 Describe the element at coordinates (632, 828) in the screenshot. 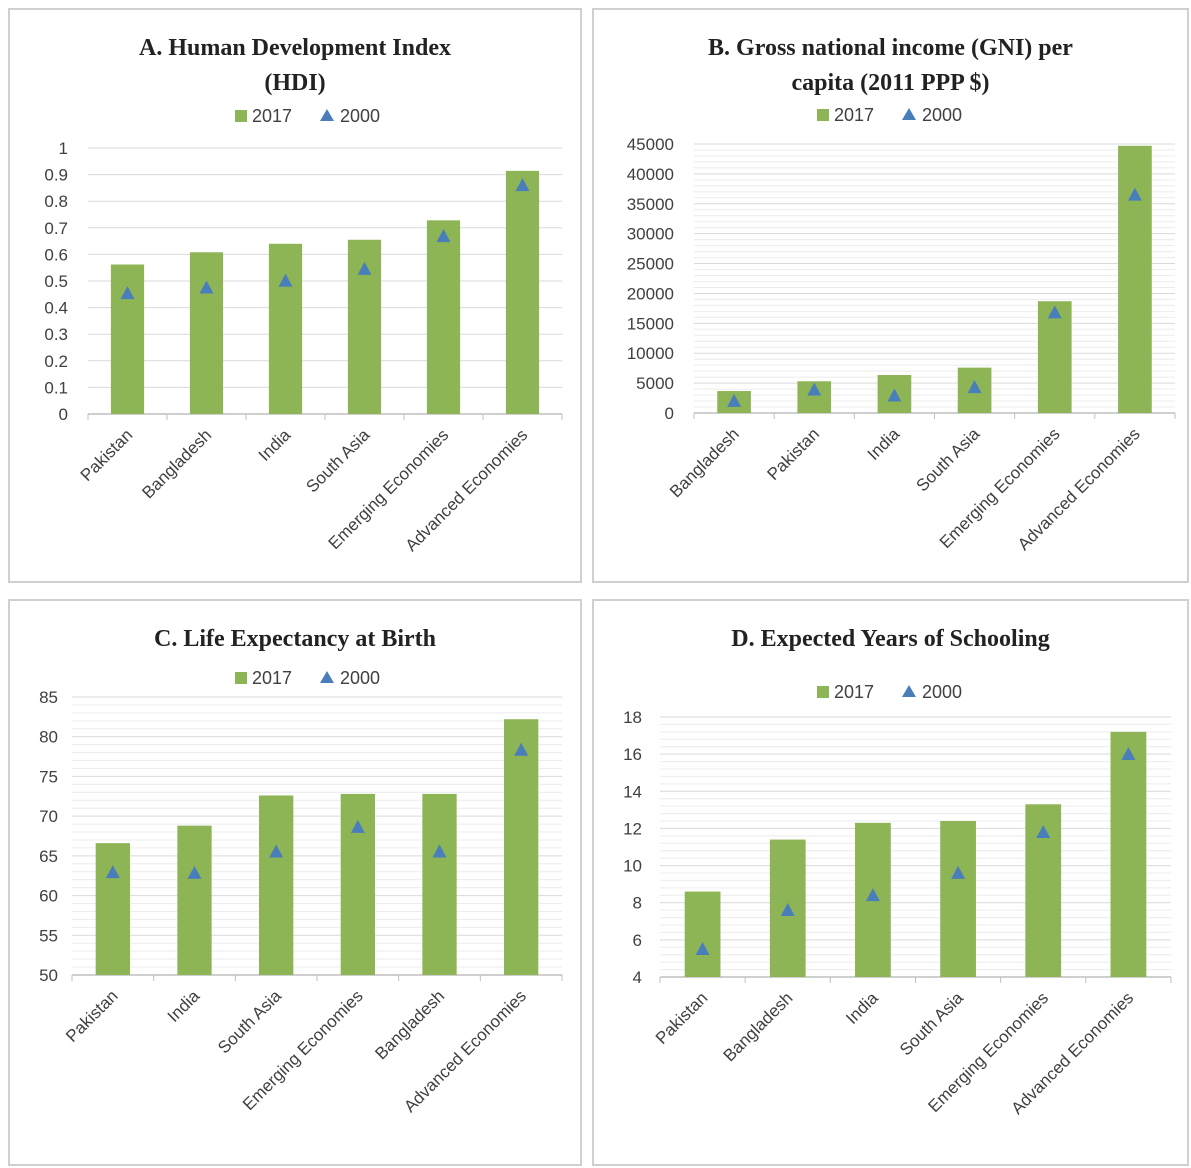

I see `y-tick-label: 12` at that location.